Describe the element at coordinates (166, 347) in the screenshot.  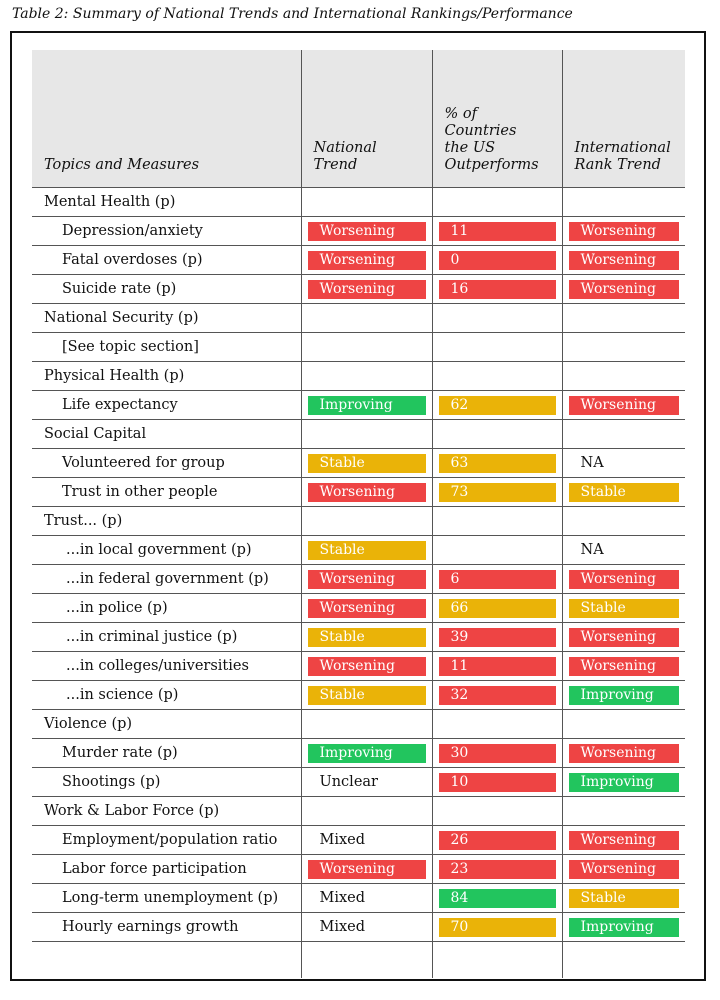
I see `measure-label: [See topic section]` at that location.